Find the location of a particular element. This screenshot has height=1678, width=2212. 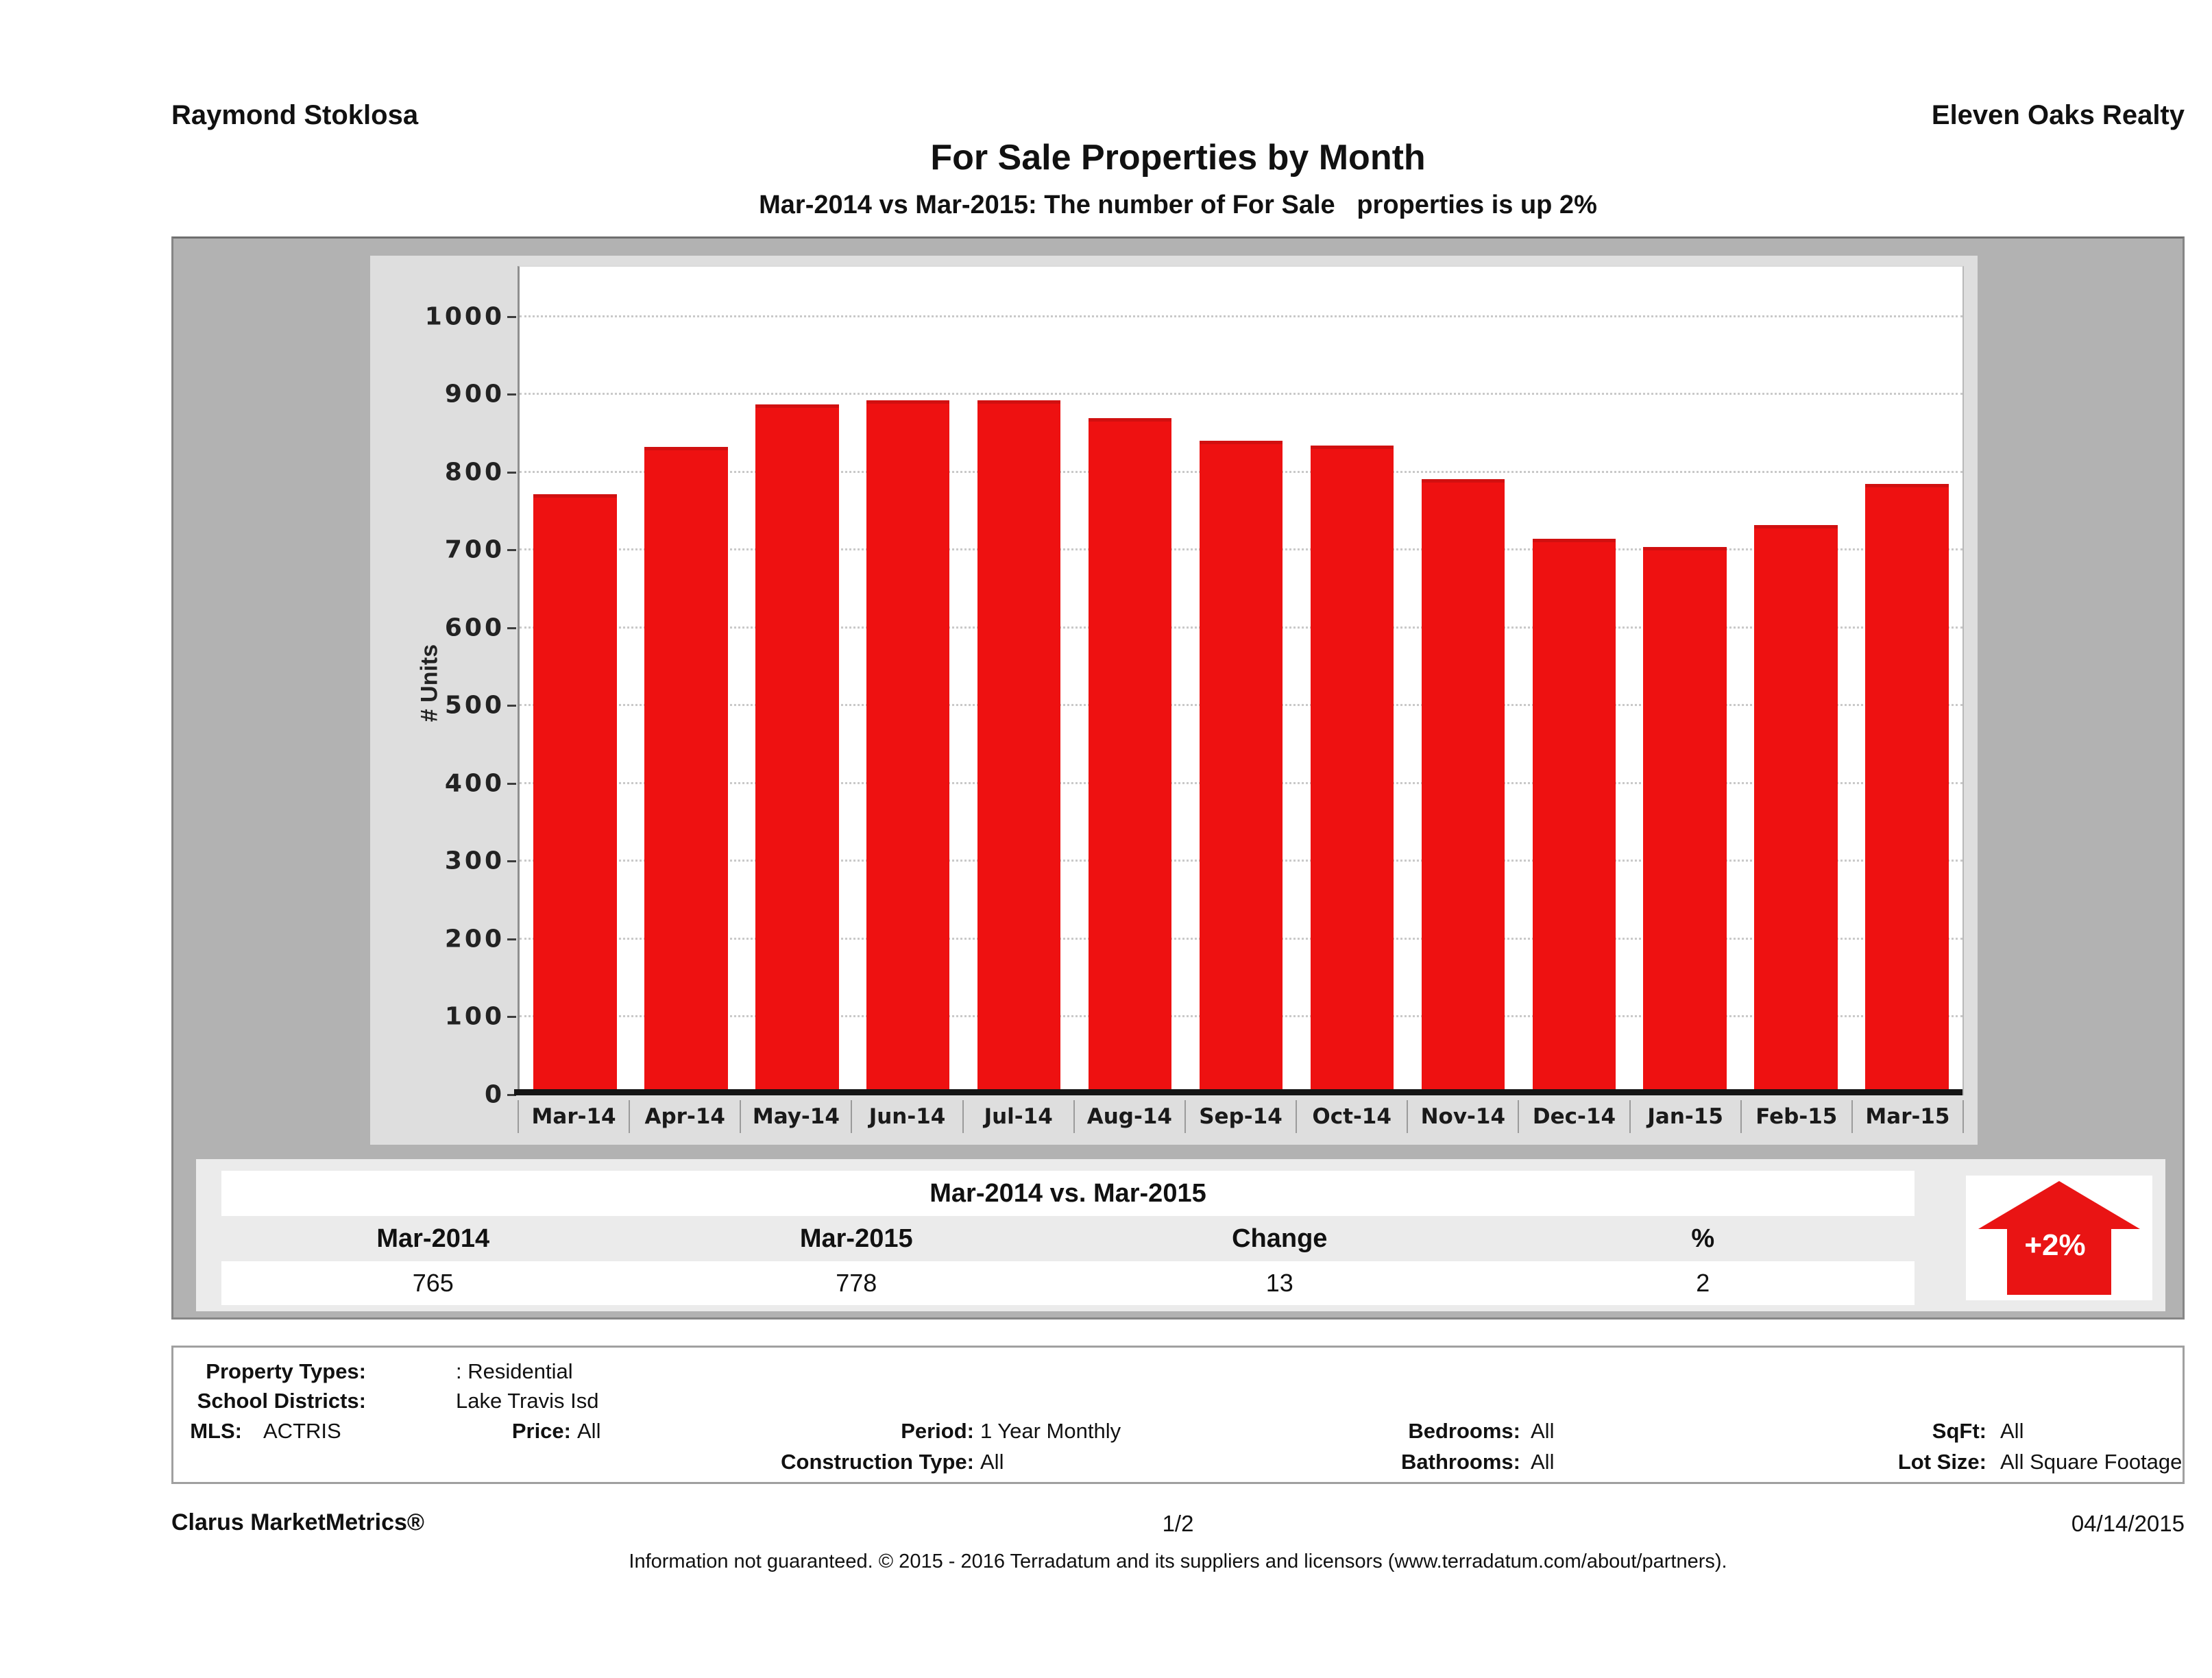

summary-value-row: 765 778 13 2 is located at coordinates (1068, 1283).